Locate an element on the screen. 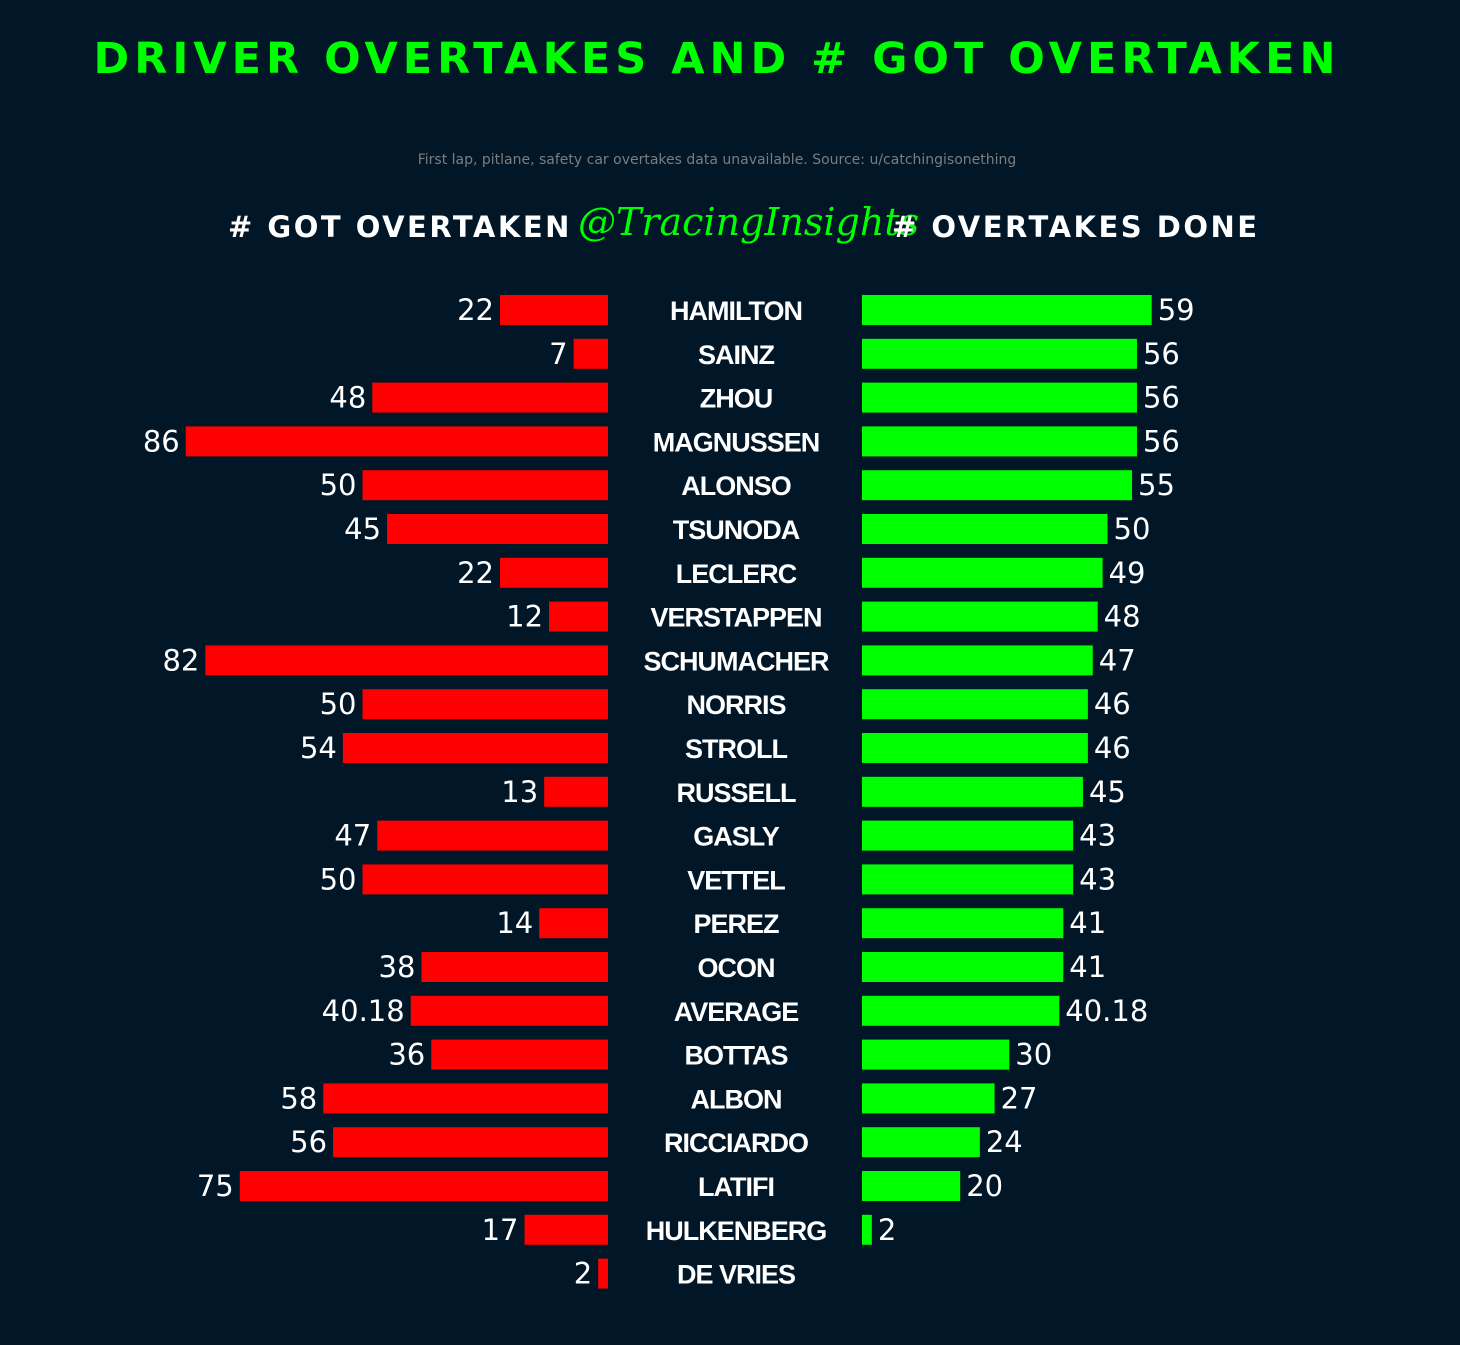  overtakes-done-value: 20 is located at coordinates (984, 1186).